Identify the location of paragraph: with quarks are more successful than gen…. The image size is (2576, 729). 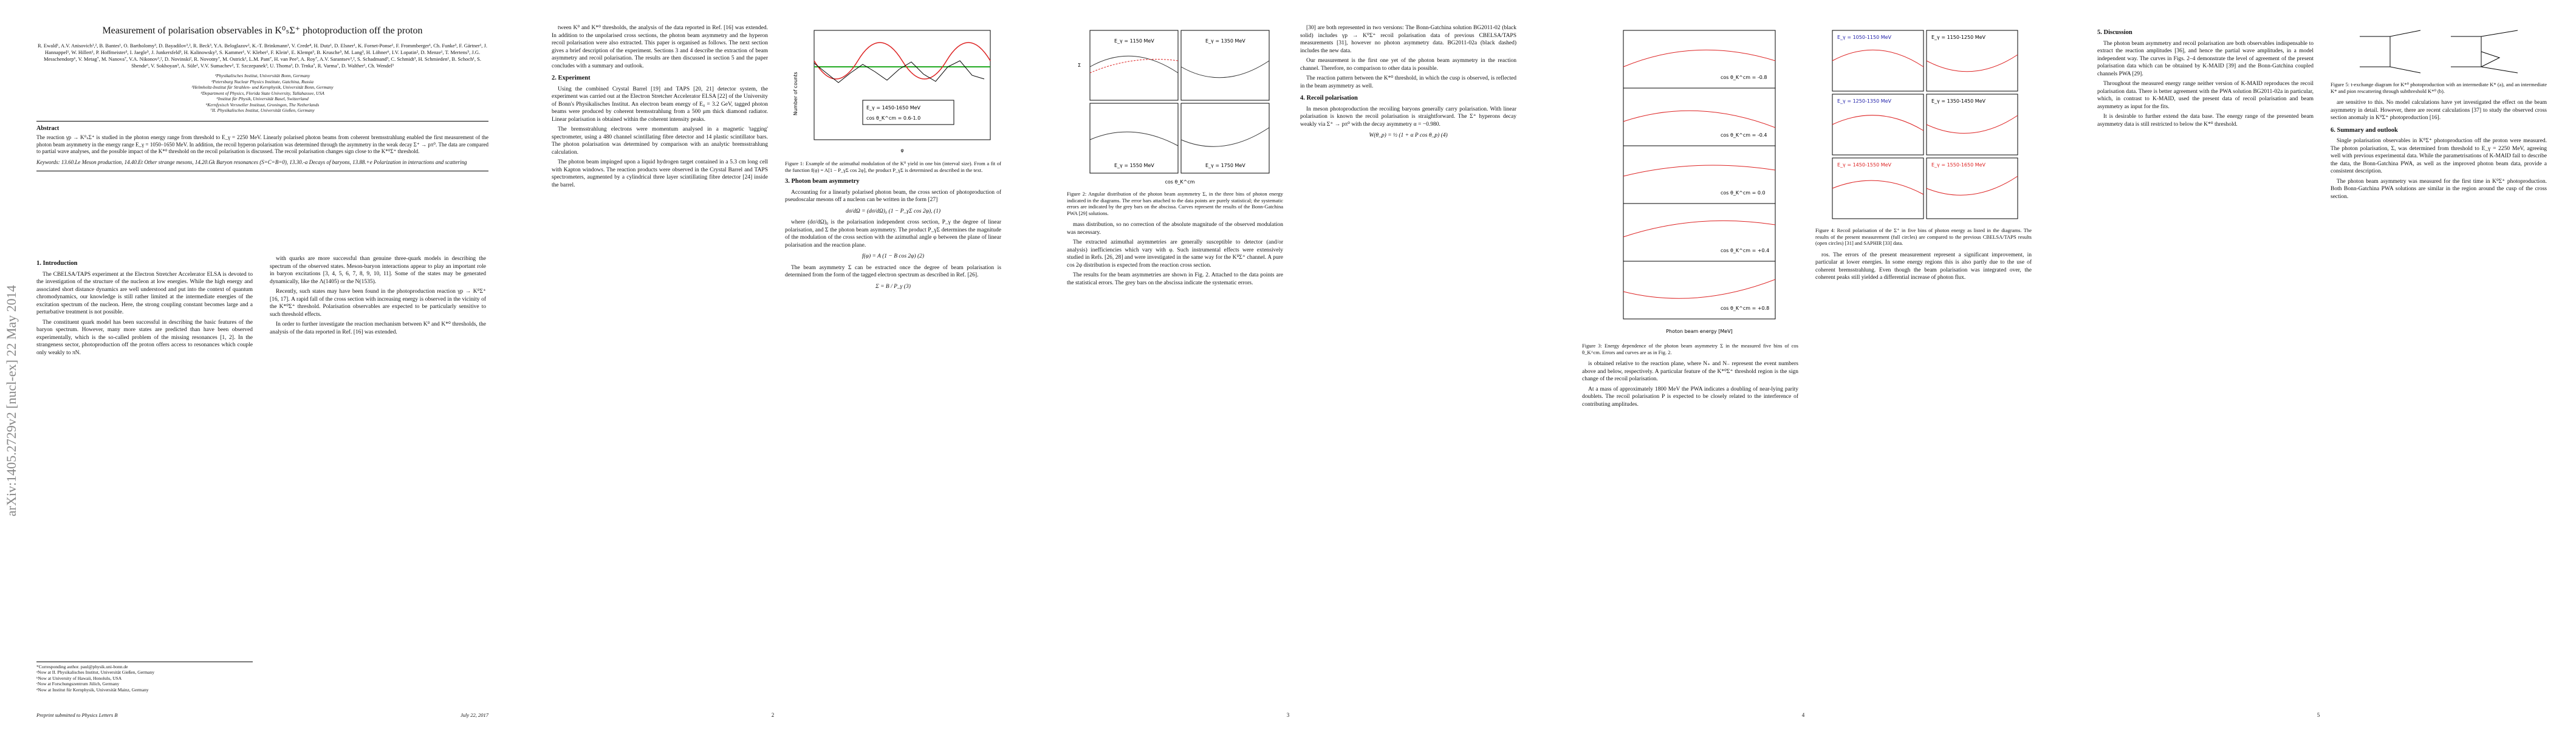
(378, 270).